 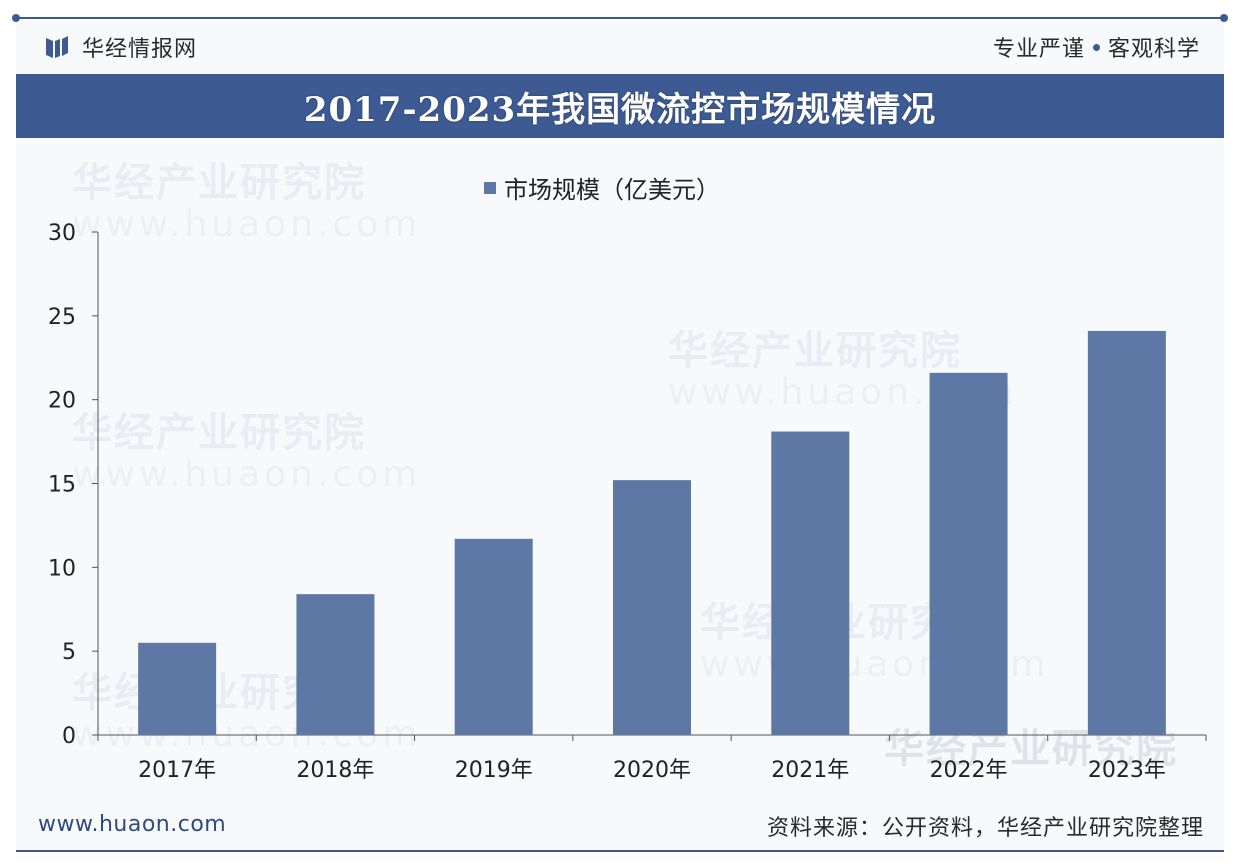 I want to click on x-tick-label: 2021年, so click(x=810, y=770).